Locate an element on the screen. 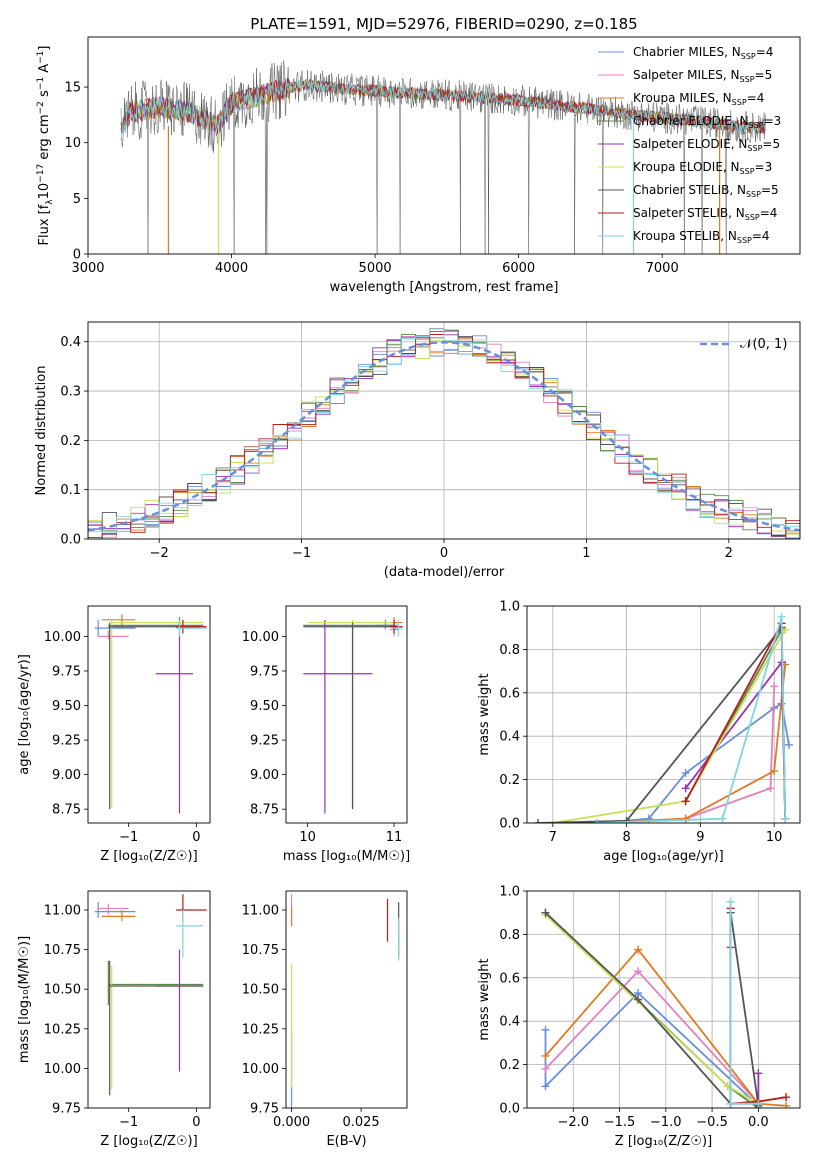 The image size is (819, 1170). spectrum-kroupa-stelib is located at coordinates (443, 109).